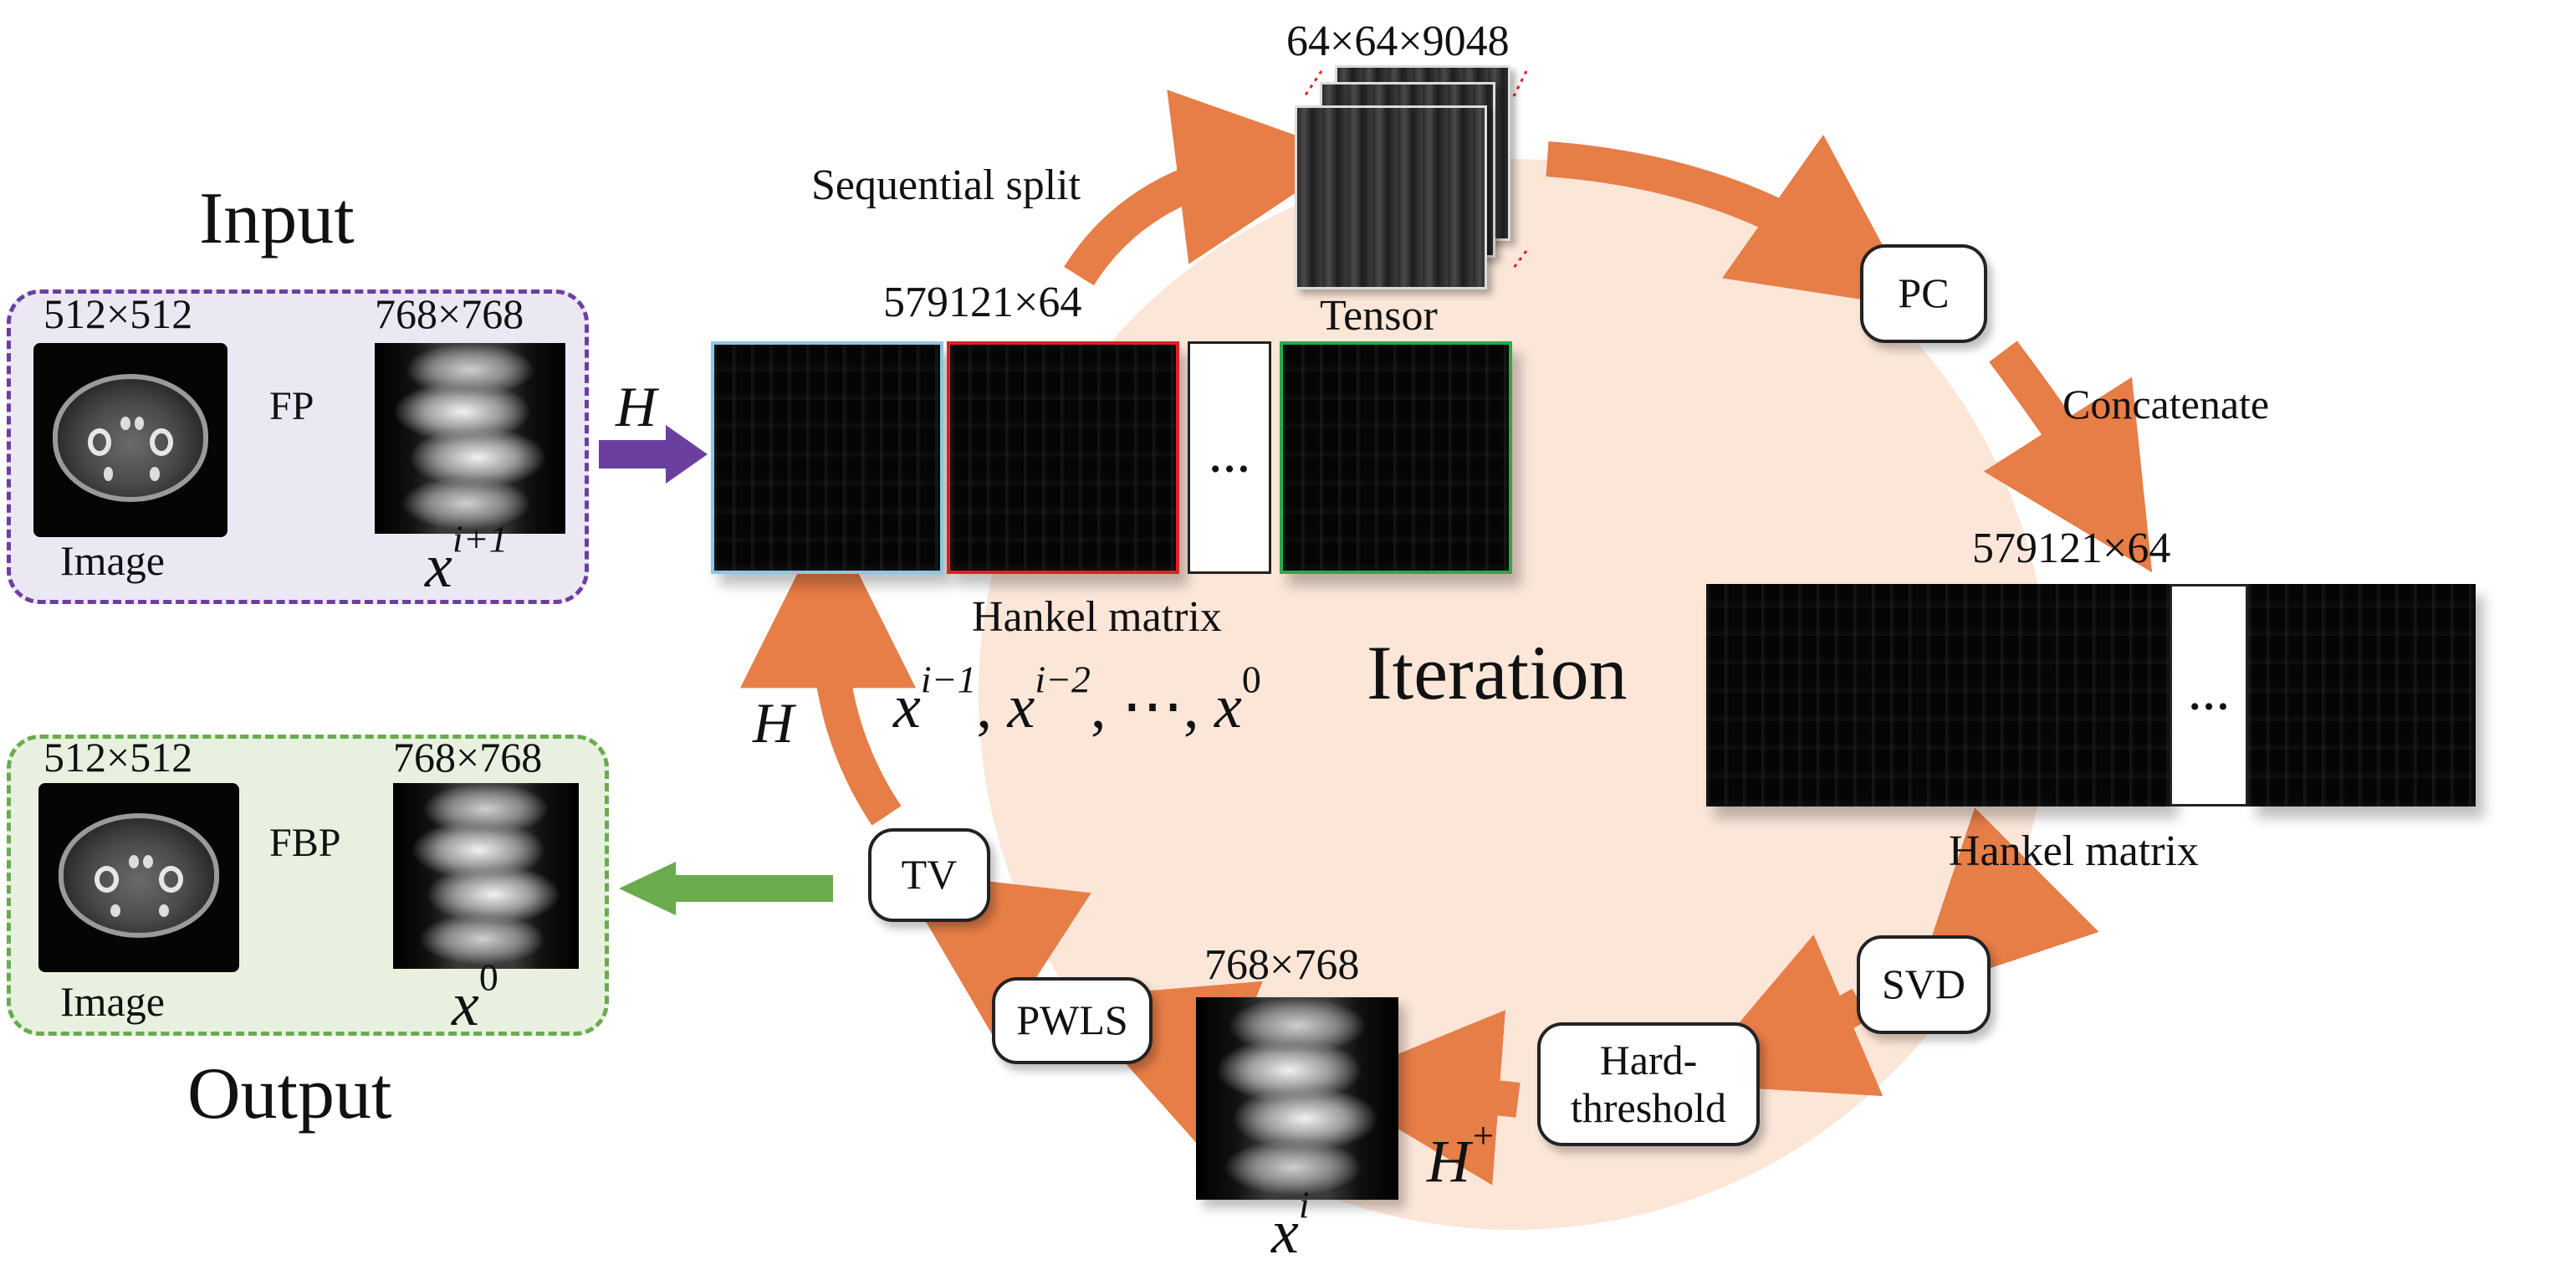 The image size is (2576, 1270). What do you see at coordinates (488, 977) in the screenshot?
I see `output-sino-sup: 0` at bounding box center [488, 977].